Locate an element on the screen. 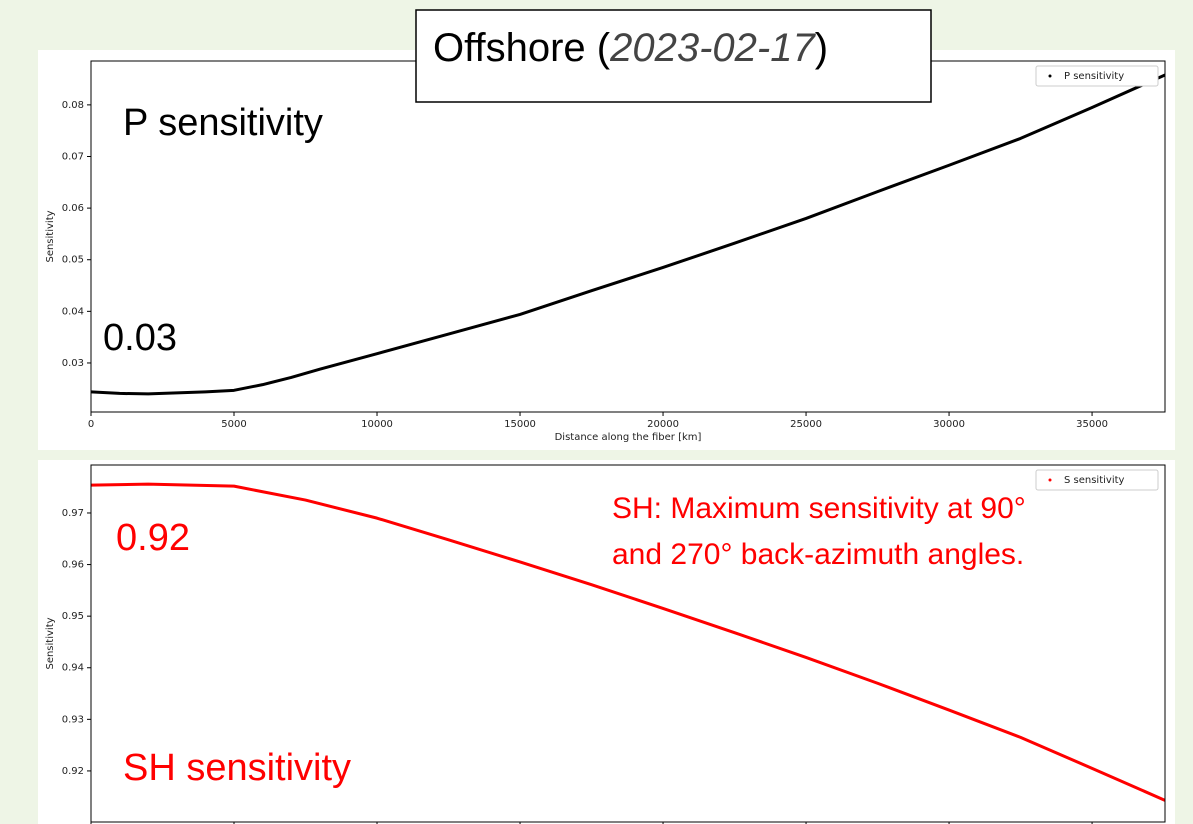 This screenshot has height=824, width=1193. x-tick-label: 5000 is located at coordinates (233, 424).